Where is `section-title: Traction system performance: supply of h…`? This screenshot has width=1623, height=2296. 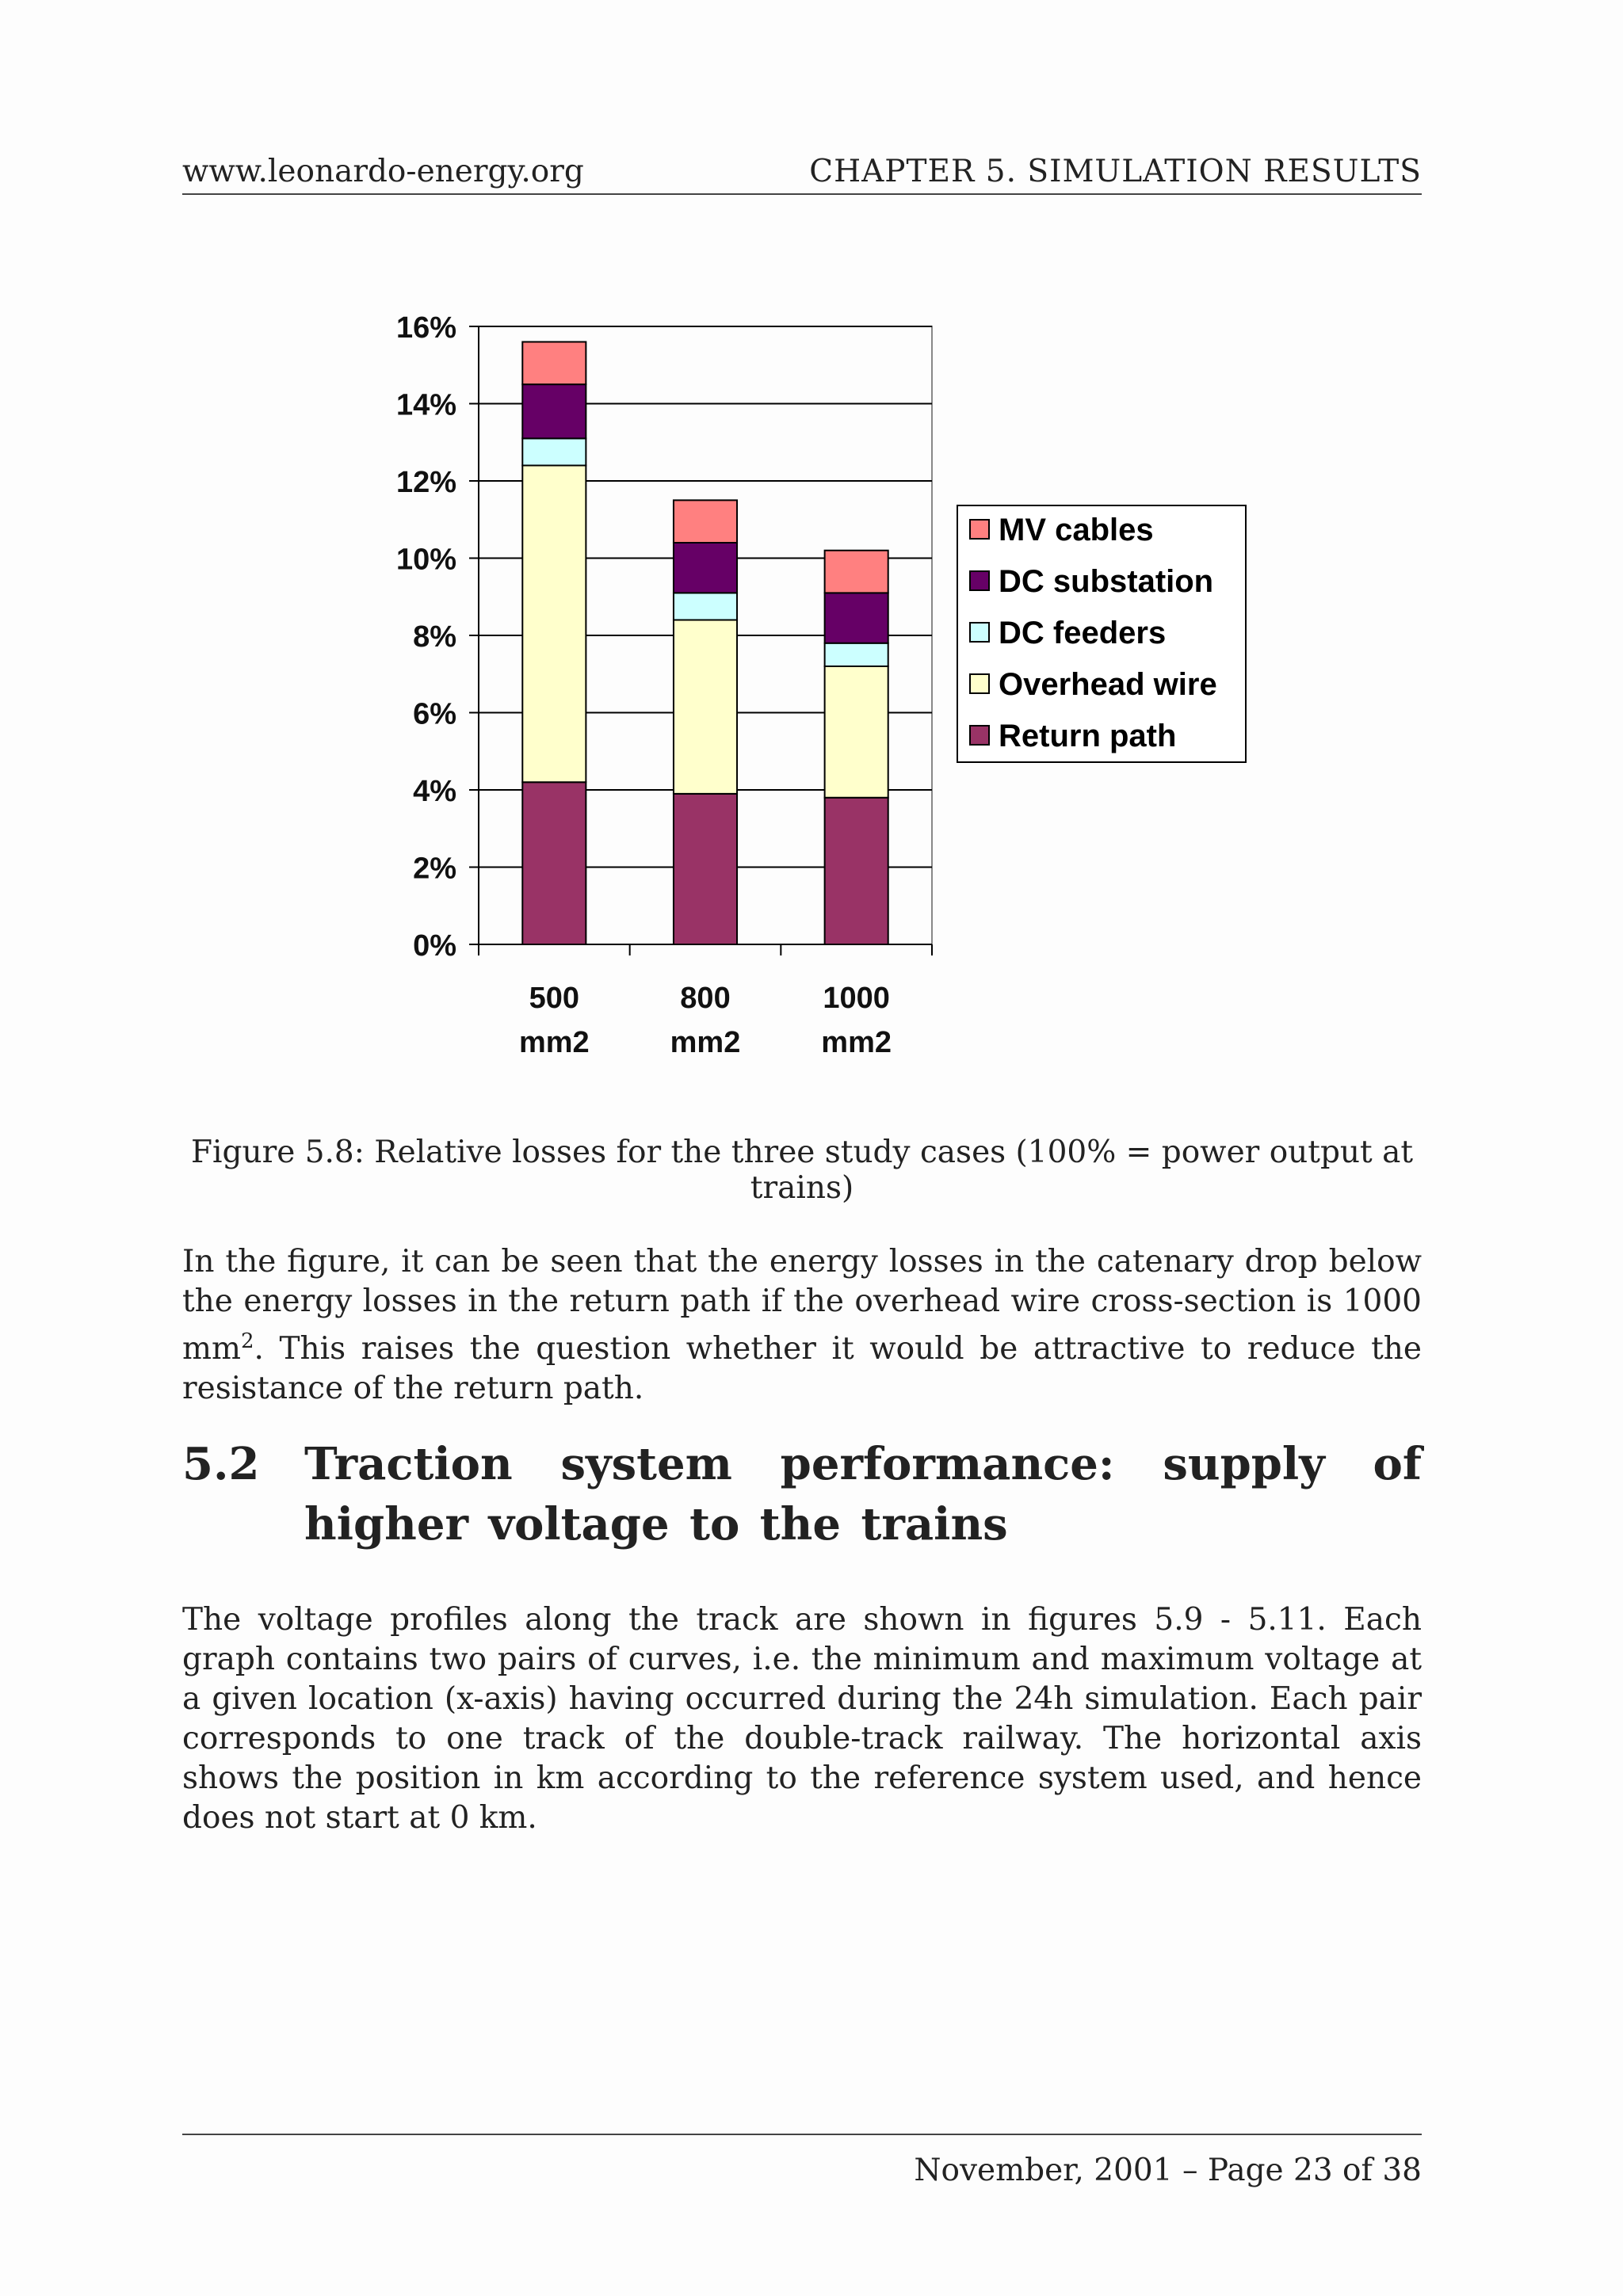
section-title: Traction system performance: supply of h… is located at coordinates (863, 1494).